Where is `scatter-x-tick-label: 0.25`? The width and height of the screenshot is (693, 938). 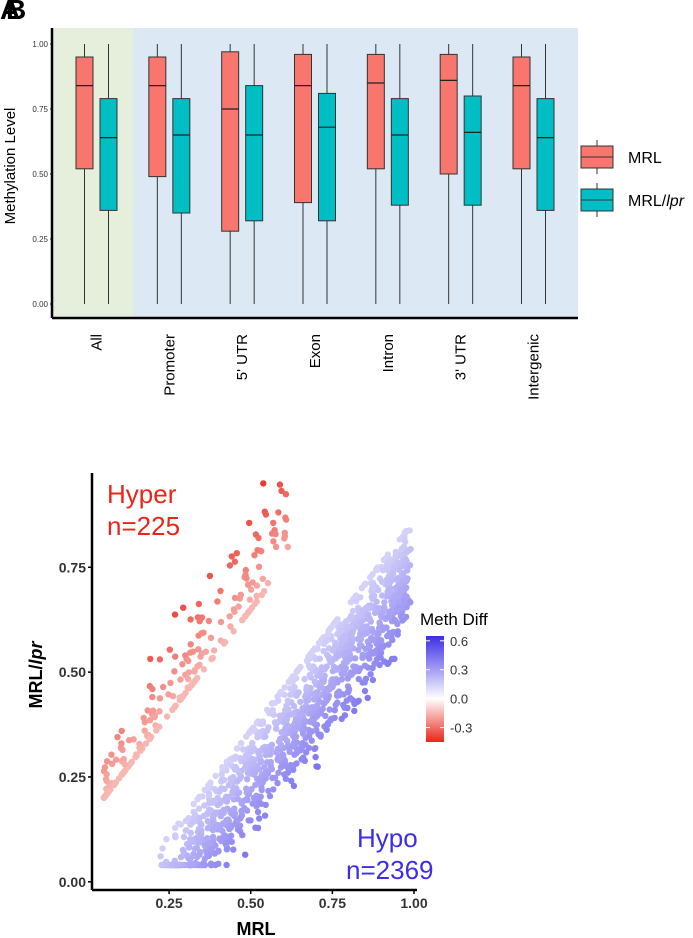 scatter-x-tick-label: 0.25 is located at coordinates (168, 903).